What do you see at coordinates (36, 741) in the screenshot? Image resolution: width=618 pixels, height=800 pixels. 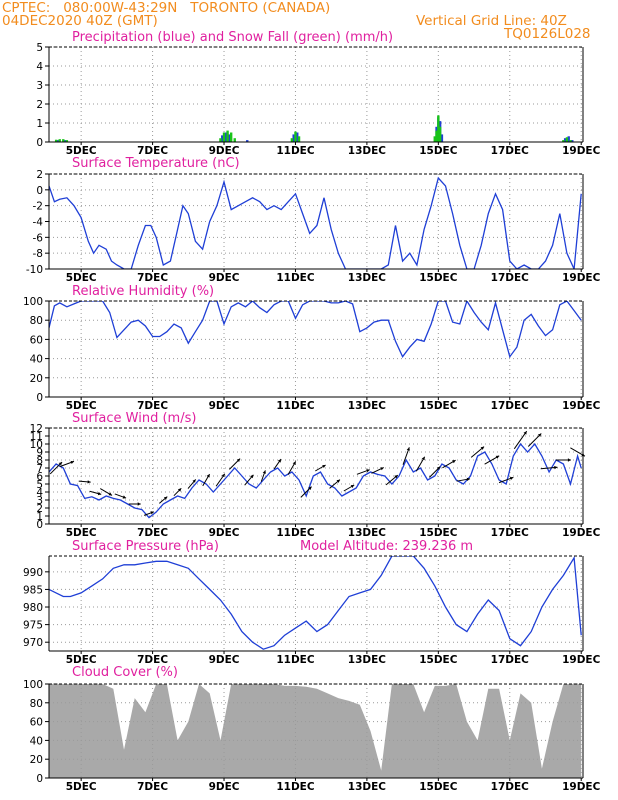 I see `y-tick-label: 40` at bounding box center [36, 741].